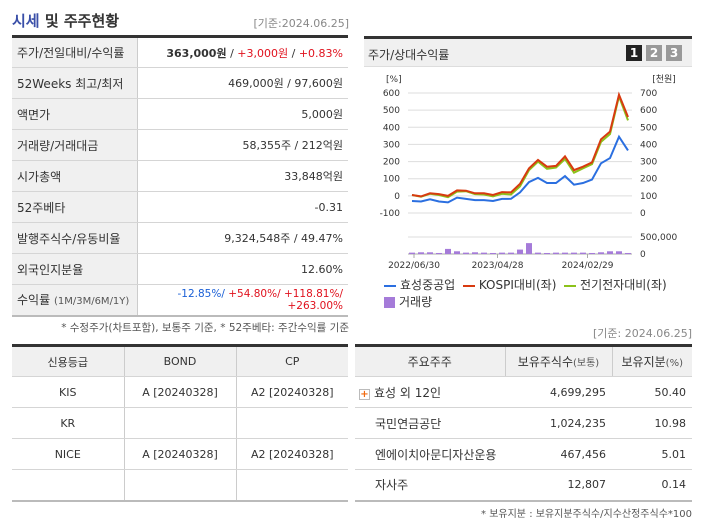 The height and width of the screenshot is (525, 702). What do you see at coordinates (180, 269) in the screenshot?
I see `table-row: 외국인지분율 12.60%` at bounding box center [180, 269].